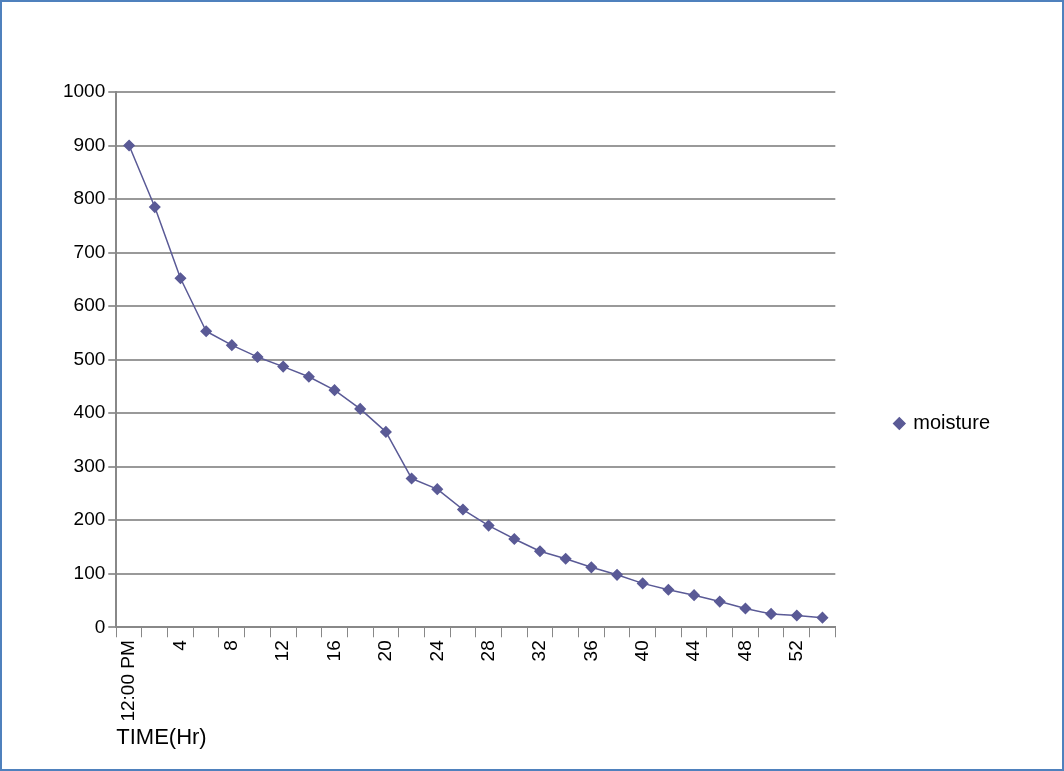  What do you see at coordinates (796, 651) in the screenshot?
I see `x-tick-label: 52` at bounding box center [796, 651].